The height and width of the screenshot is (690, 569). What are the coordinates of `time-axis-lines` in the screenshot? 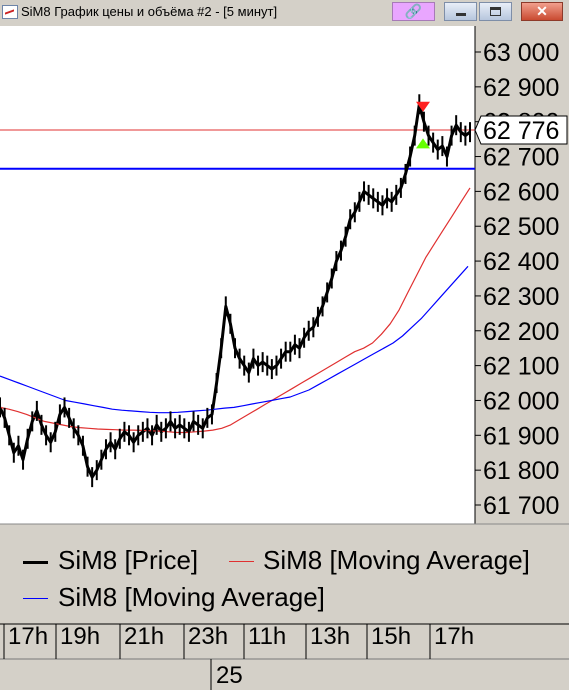 It's located at (284, 656).